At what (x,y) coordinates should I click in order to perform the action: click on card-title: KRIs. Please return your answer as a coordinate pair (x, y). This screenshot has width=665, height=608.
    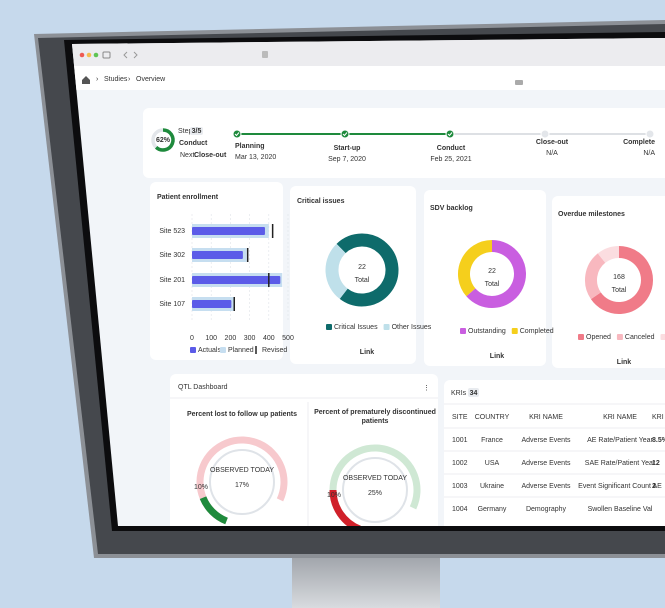
    Looking at the image, I should click on (459, 393).